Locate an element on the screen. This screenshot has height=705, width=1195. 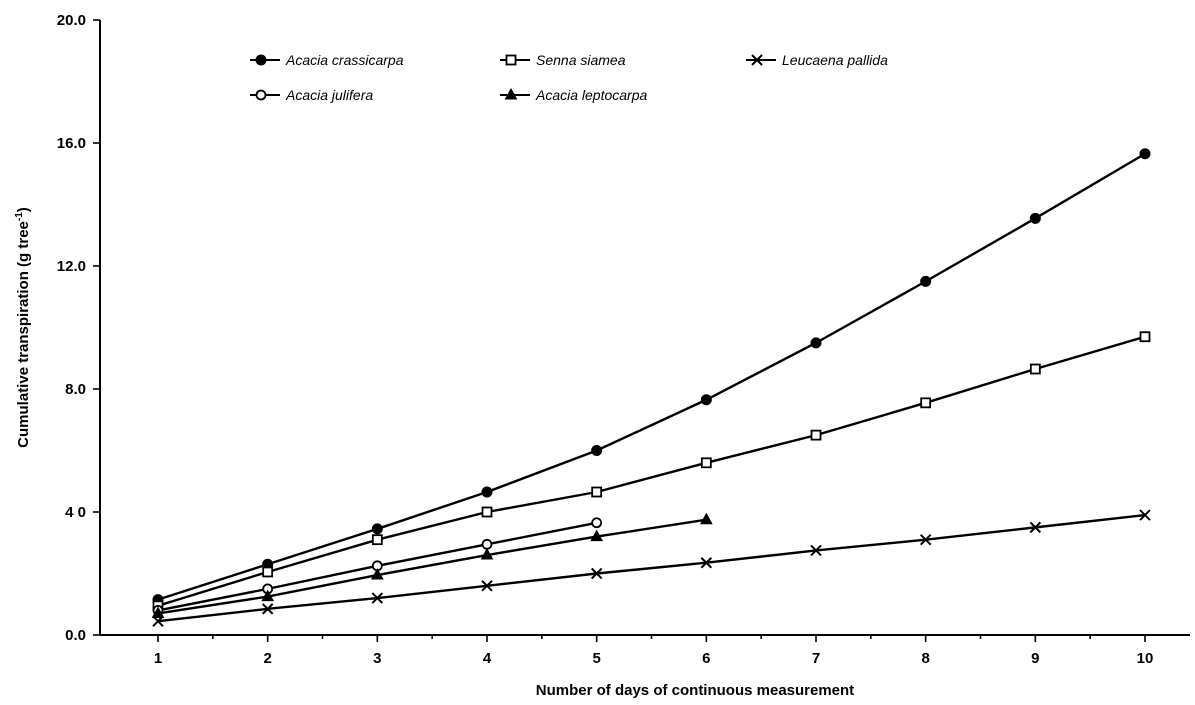
series-acacia-julifera is located at coordinates (377, 566).